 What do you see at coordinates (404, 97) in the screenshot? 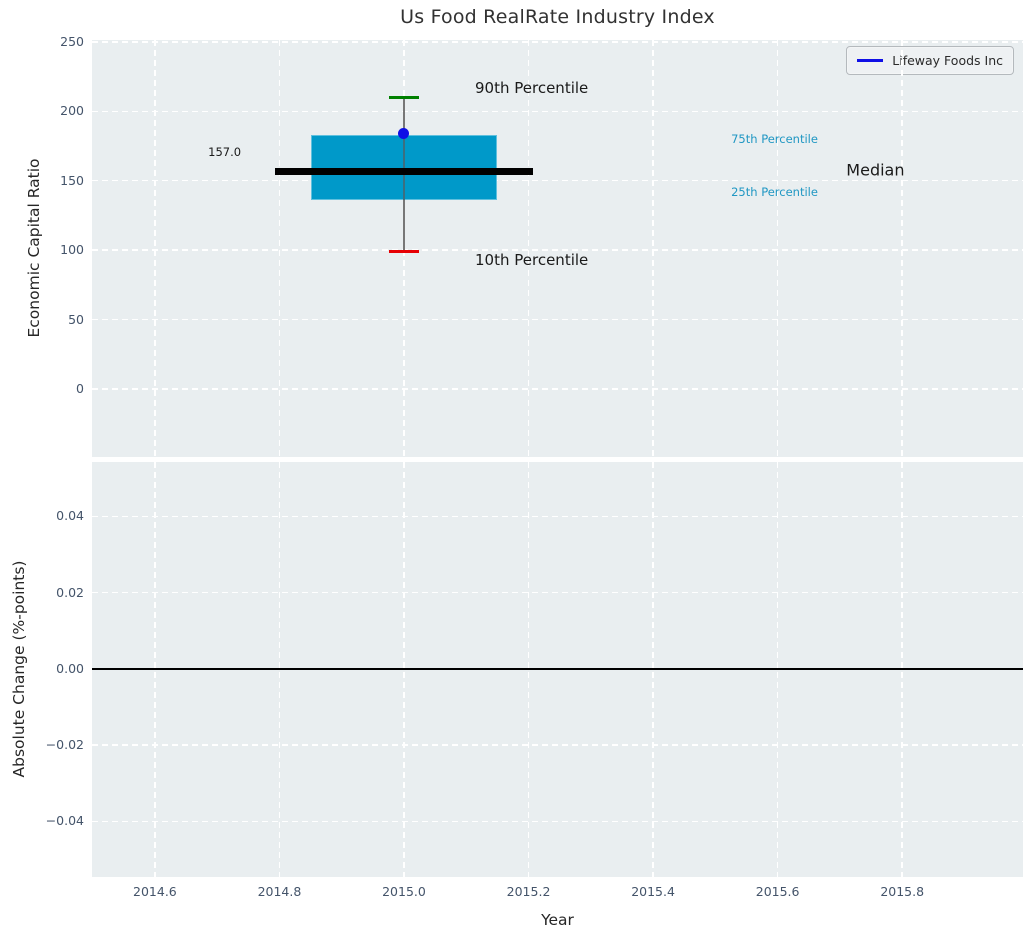
I see `cap-90th-percentile` at bounding box center [404, 97].